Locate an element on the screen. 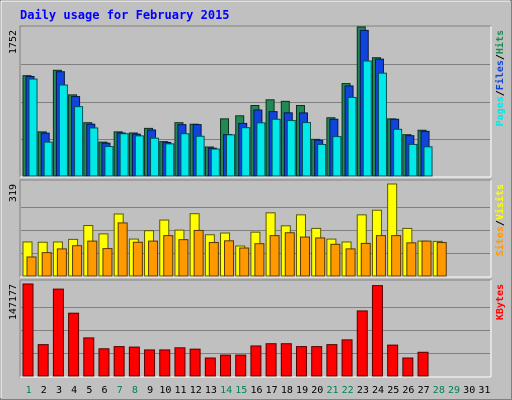  axis-max-label: 319 is located at coordinates (13, 193).